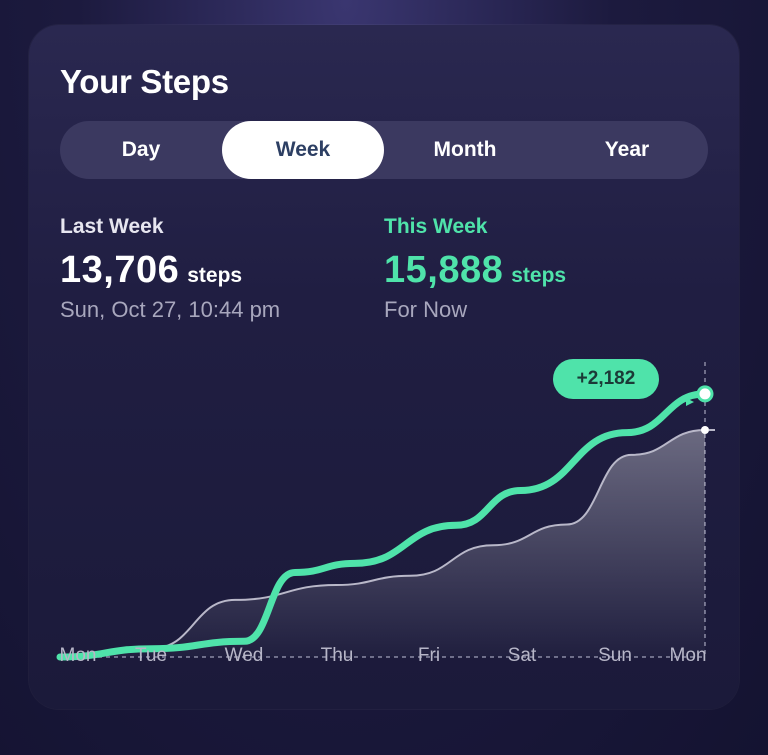  I want to click on x-label-wed: Wed, so click(244, 655).